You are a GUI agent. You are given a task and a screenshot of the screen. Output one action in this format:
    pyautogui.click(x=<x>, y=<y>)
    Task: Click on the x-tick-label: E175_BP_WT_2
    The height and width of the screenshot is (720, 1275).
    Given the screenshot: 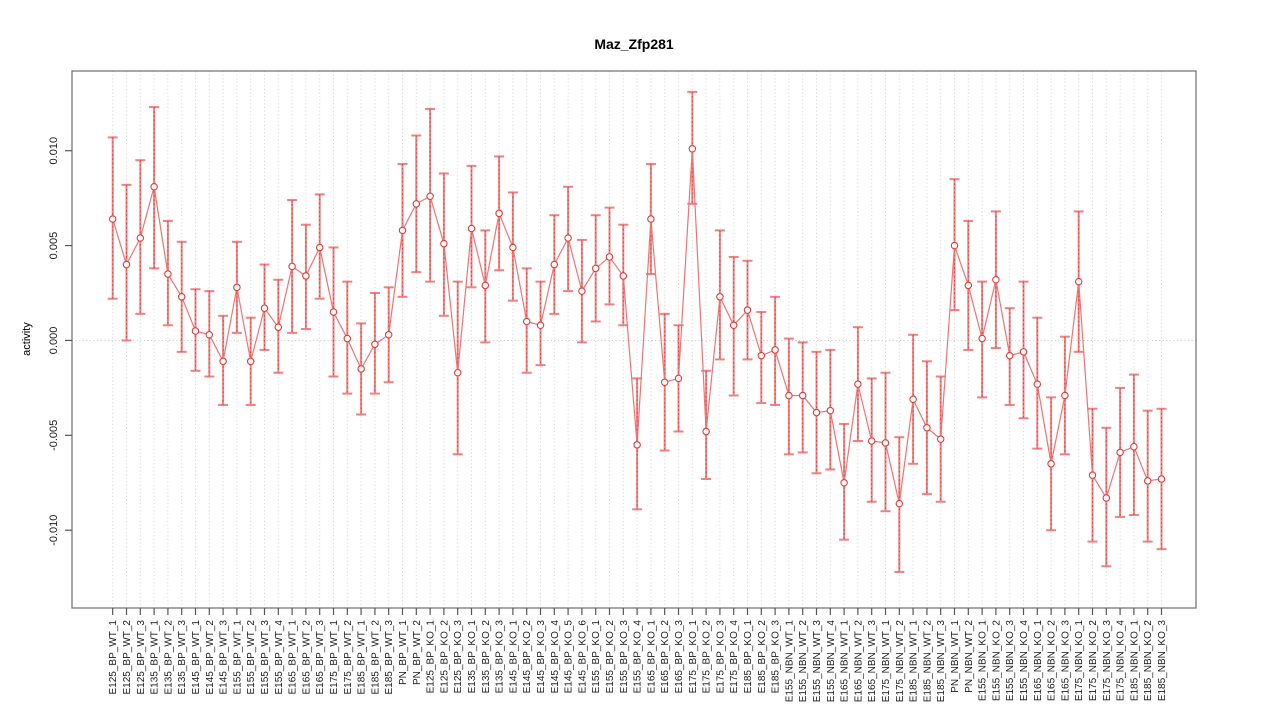 What is the action you would take?
    pyautogui.click(x=348, y=657)
    